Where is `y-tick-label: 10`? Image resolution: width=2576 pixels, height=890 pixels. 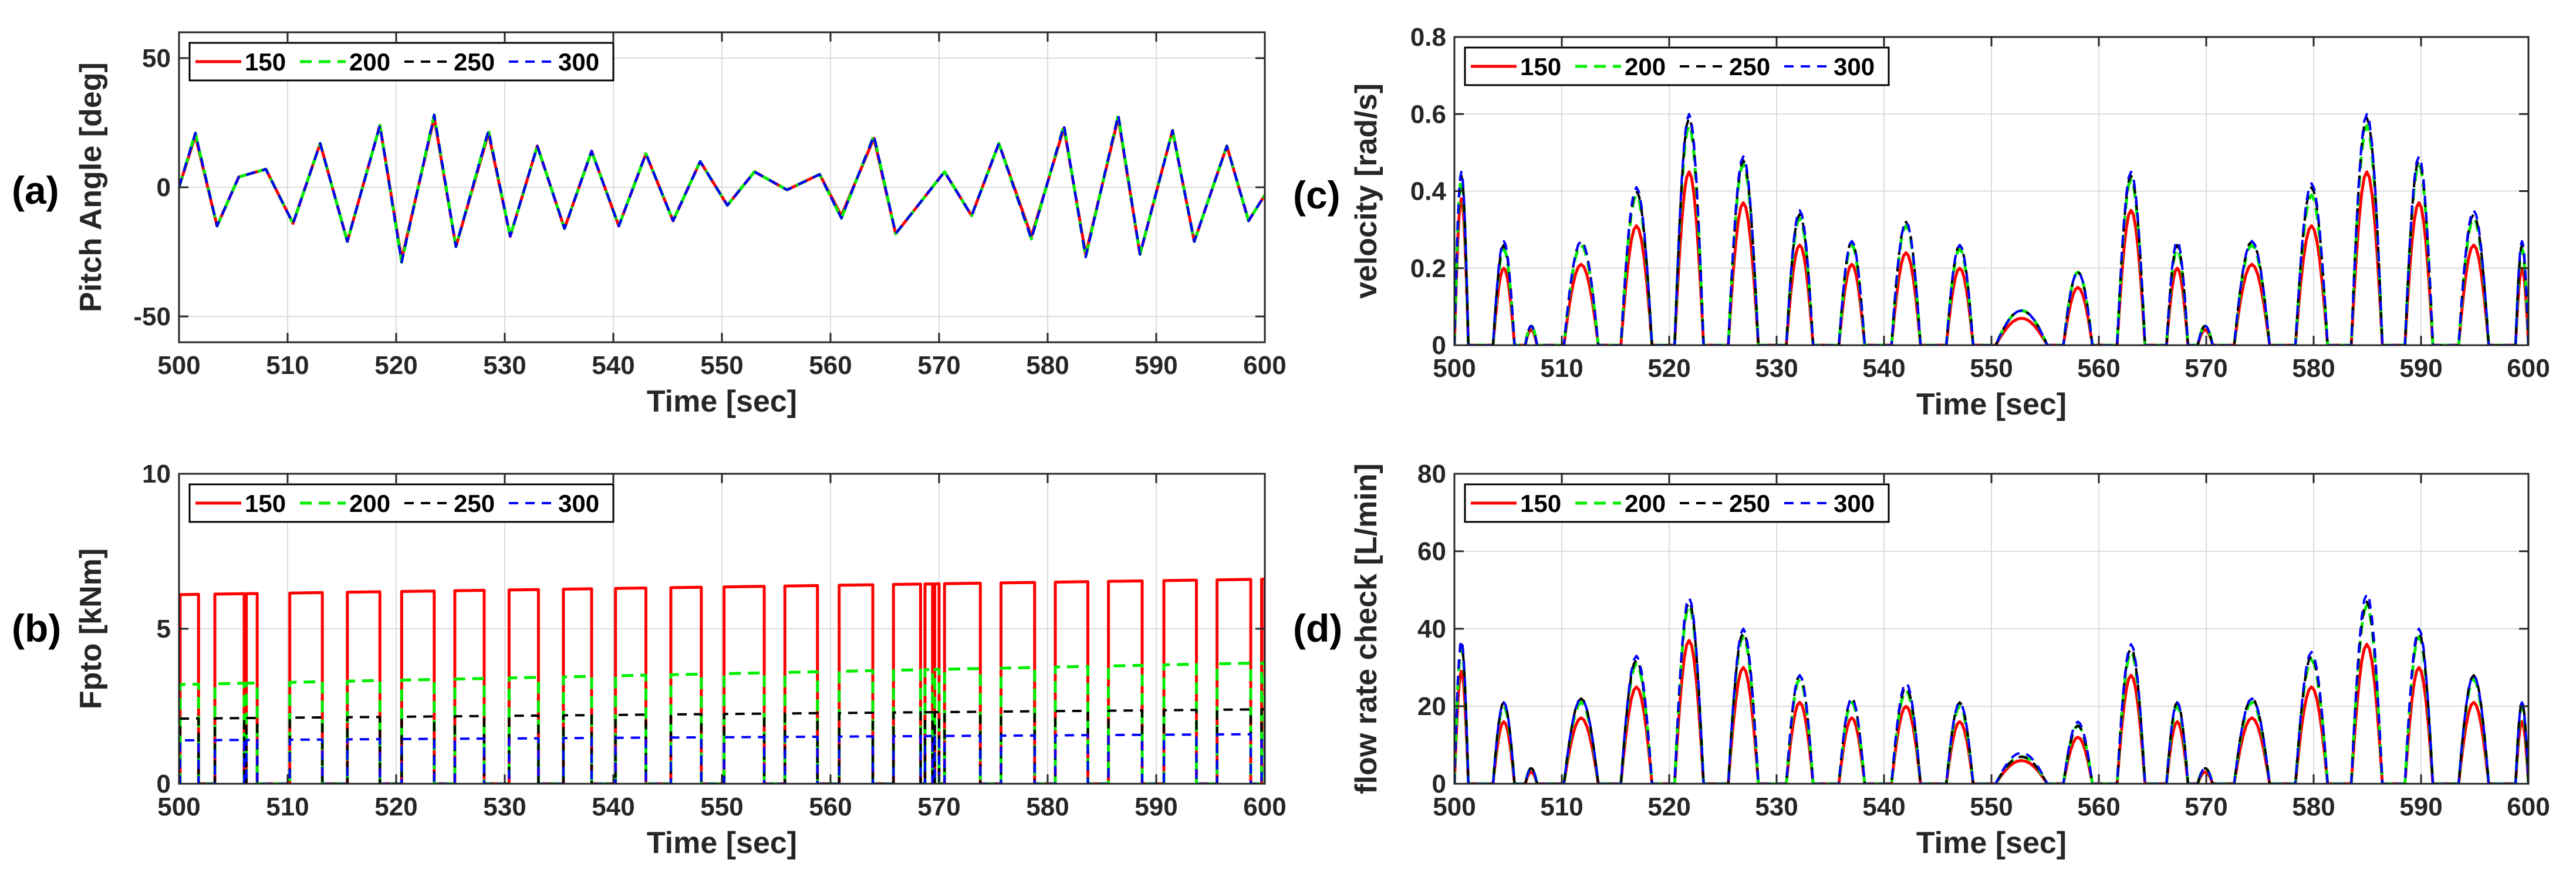
y-tick-label: 10 is located at coordinates (157, 474).